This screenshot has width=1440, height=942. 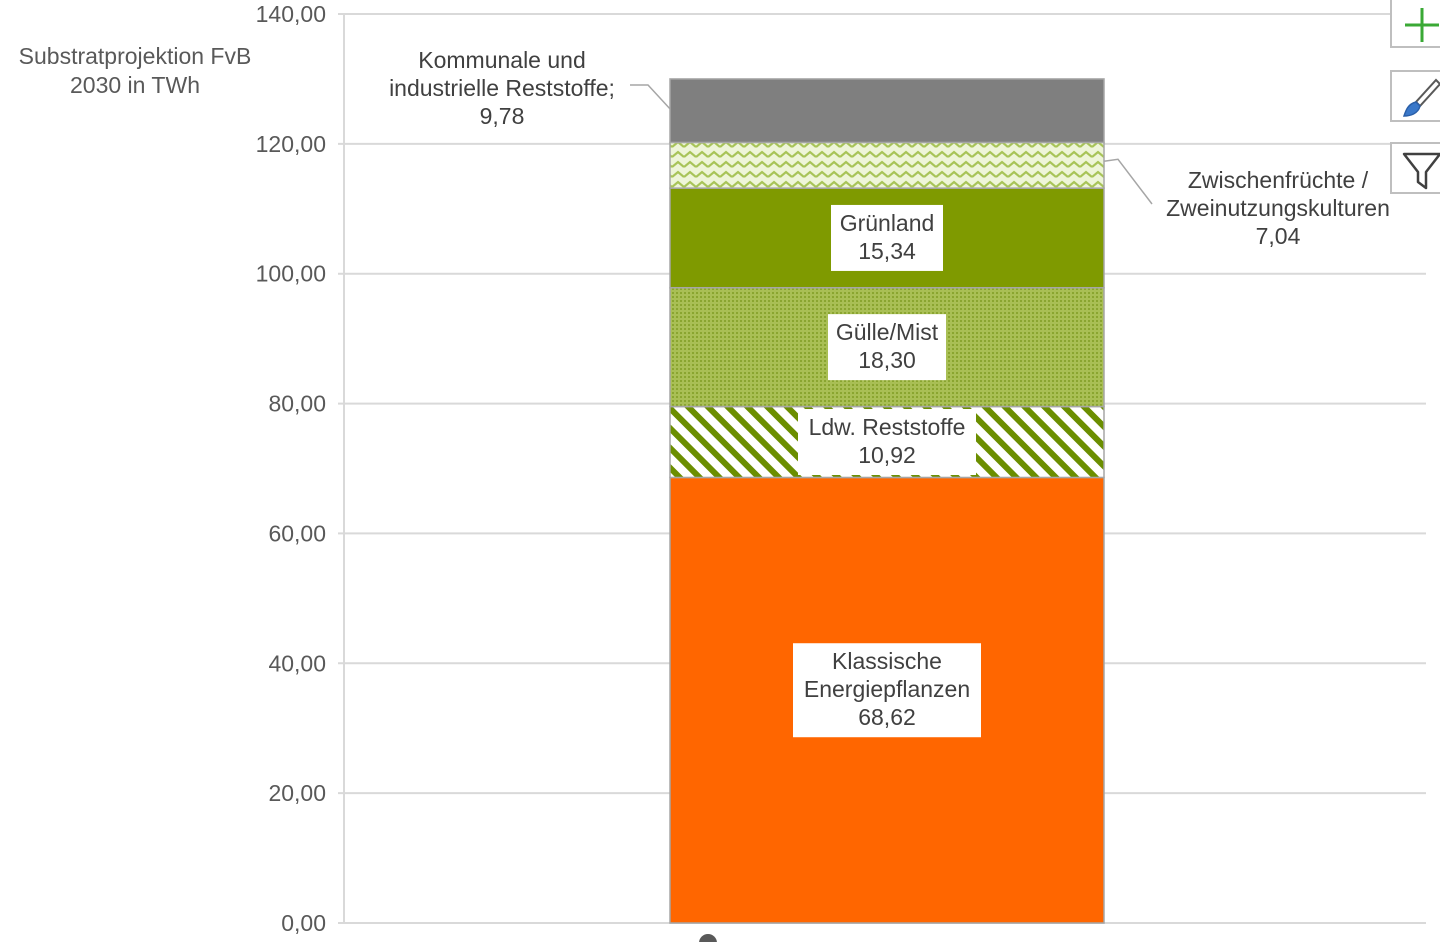 I want to click on y-tick-label: 0,00, so click(x=303, y=923).